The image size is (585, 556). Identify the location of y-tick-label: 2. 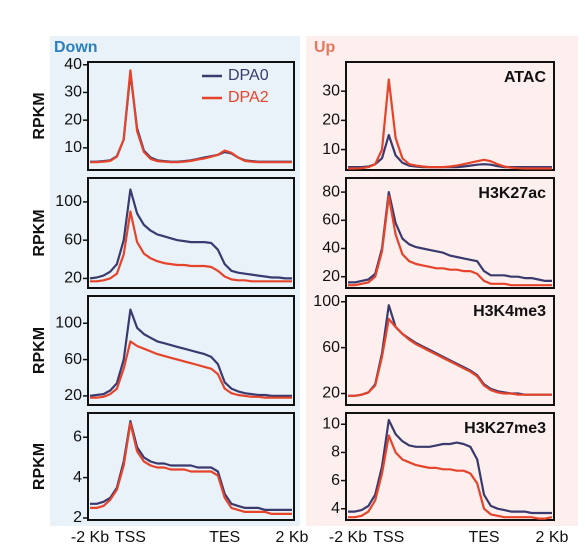
(77, 517).